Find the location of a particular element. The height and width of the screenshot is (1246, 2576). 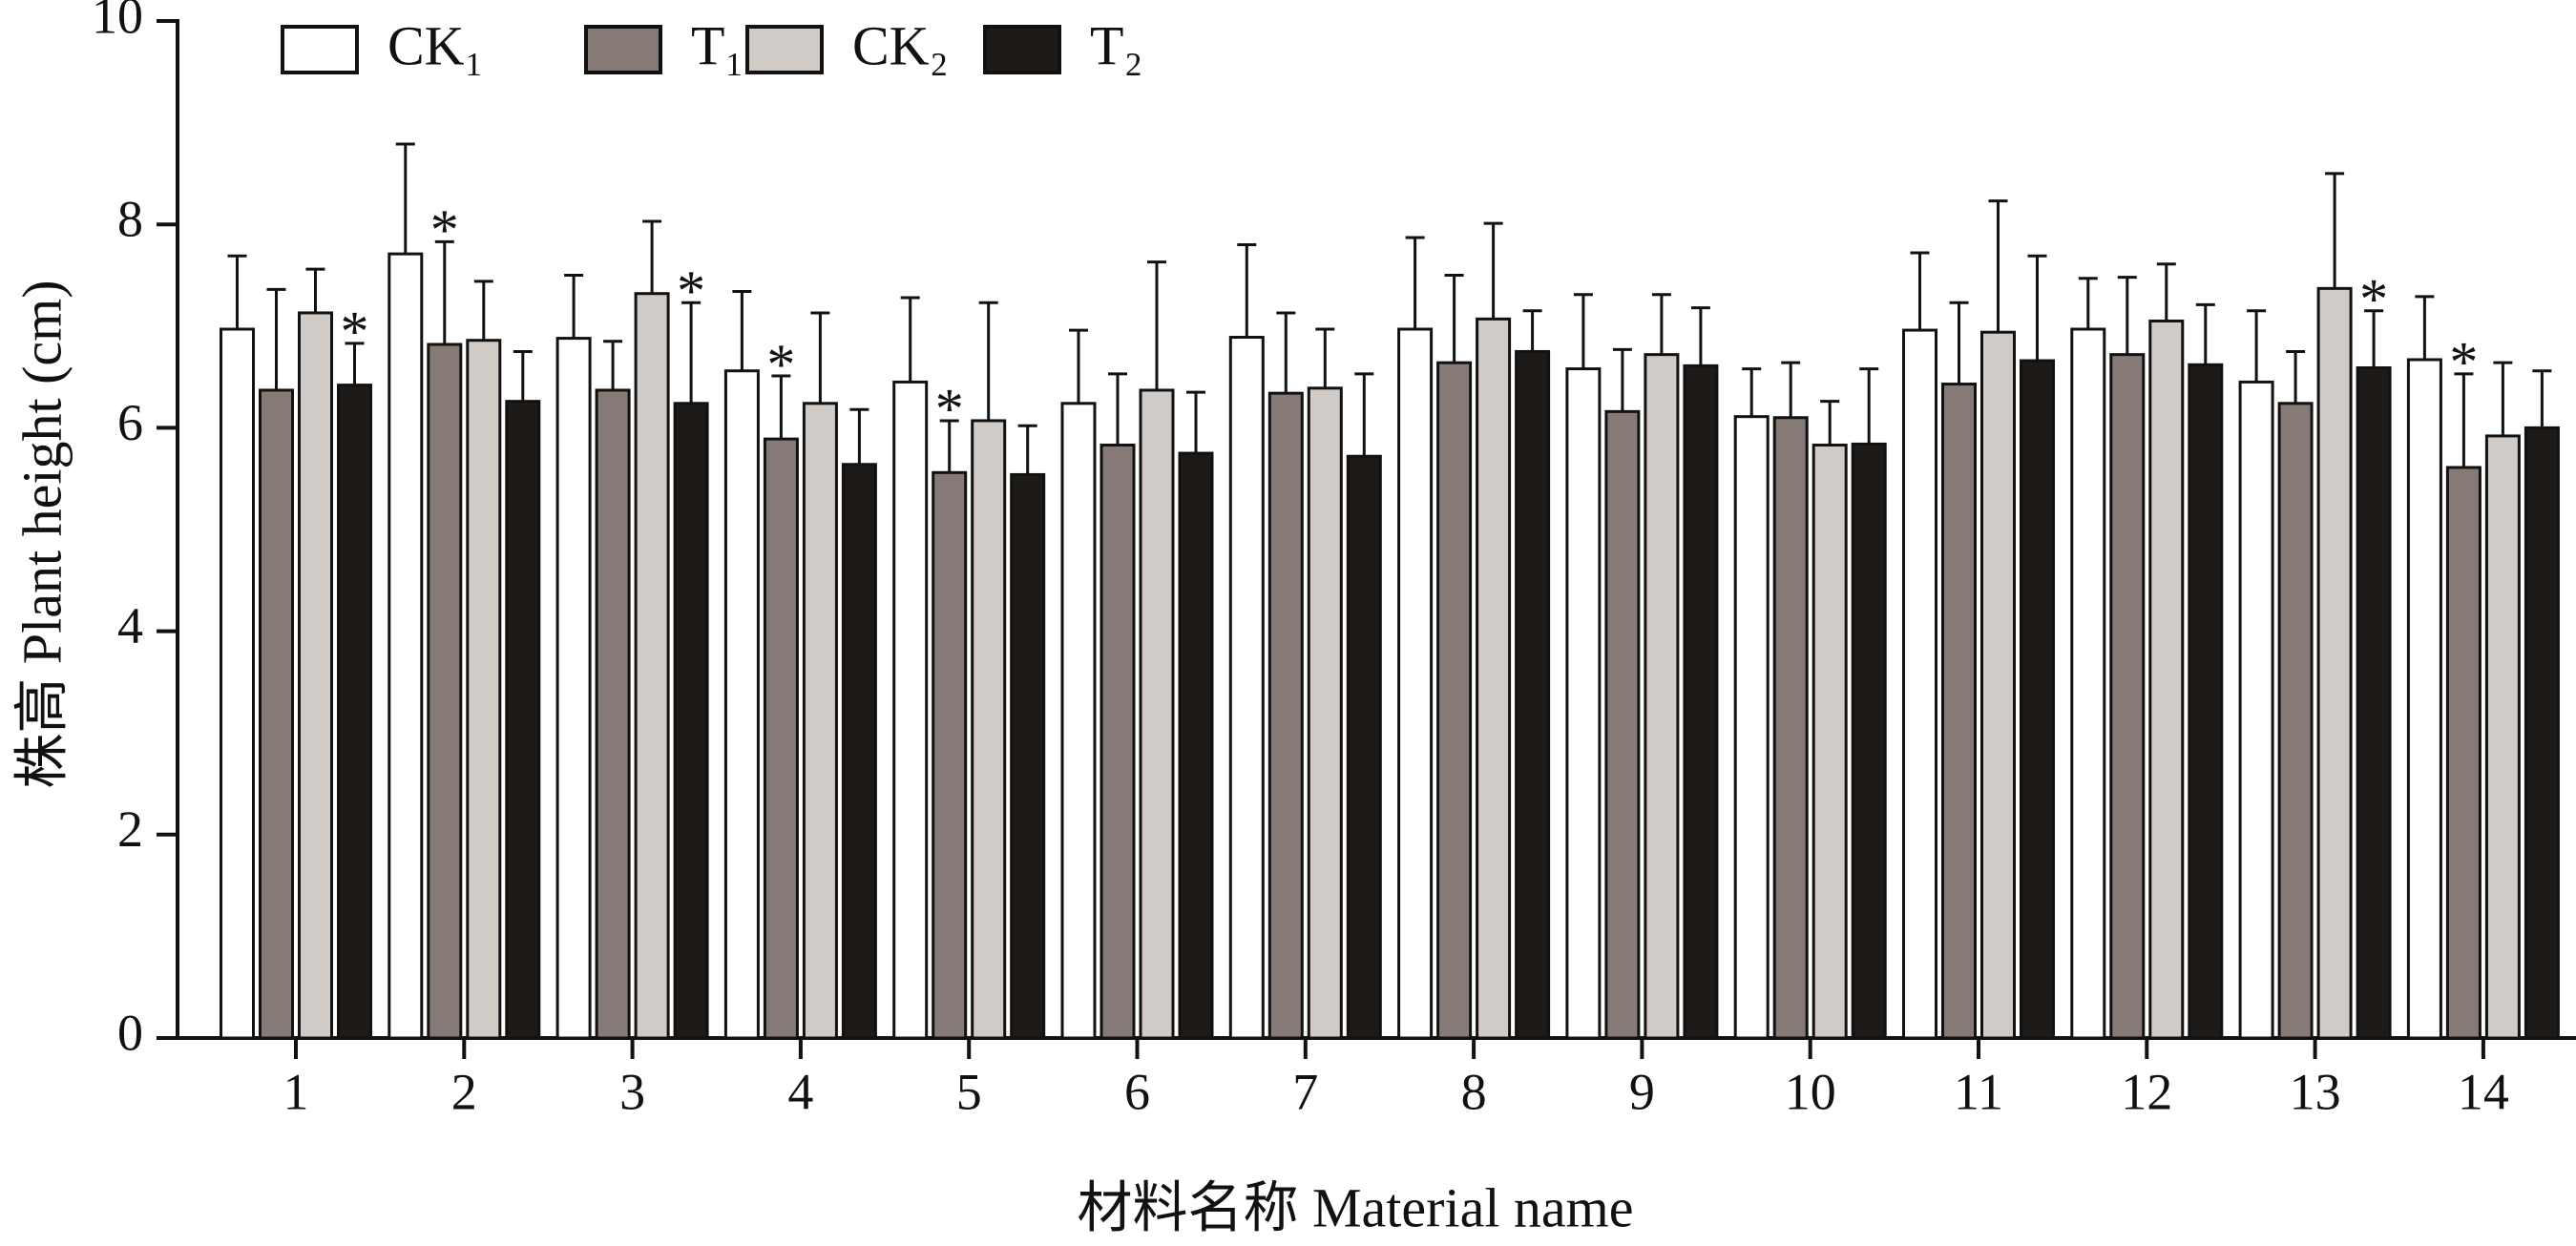

y-tick-label: 8 is located at coordinates (130, 220).